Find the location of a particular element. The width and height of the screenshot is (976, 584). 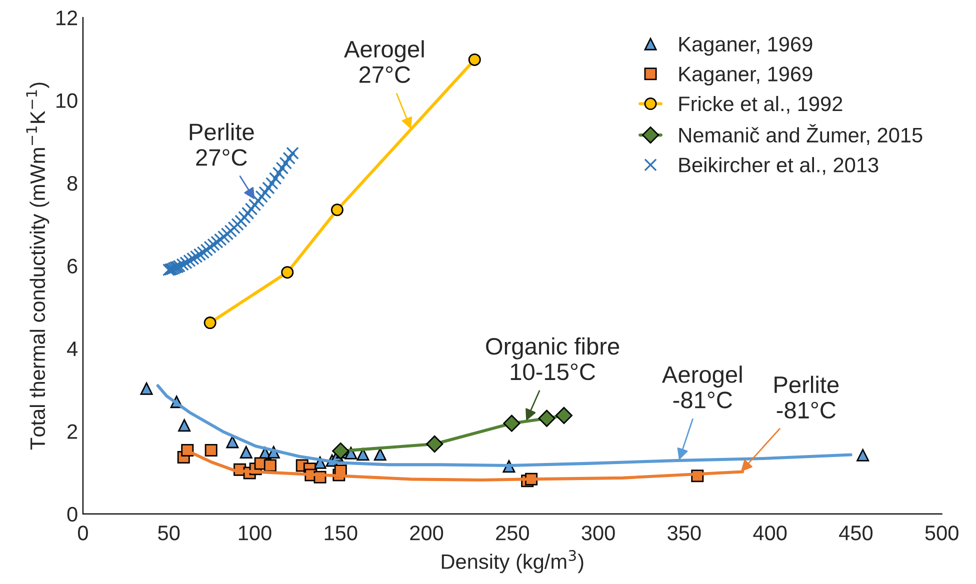

y-tick-label: 12 is located at coordinates (67, 18).